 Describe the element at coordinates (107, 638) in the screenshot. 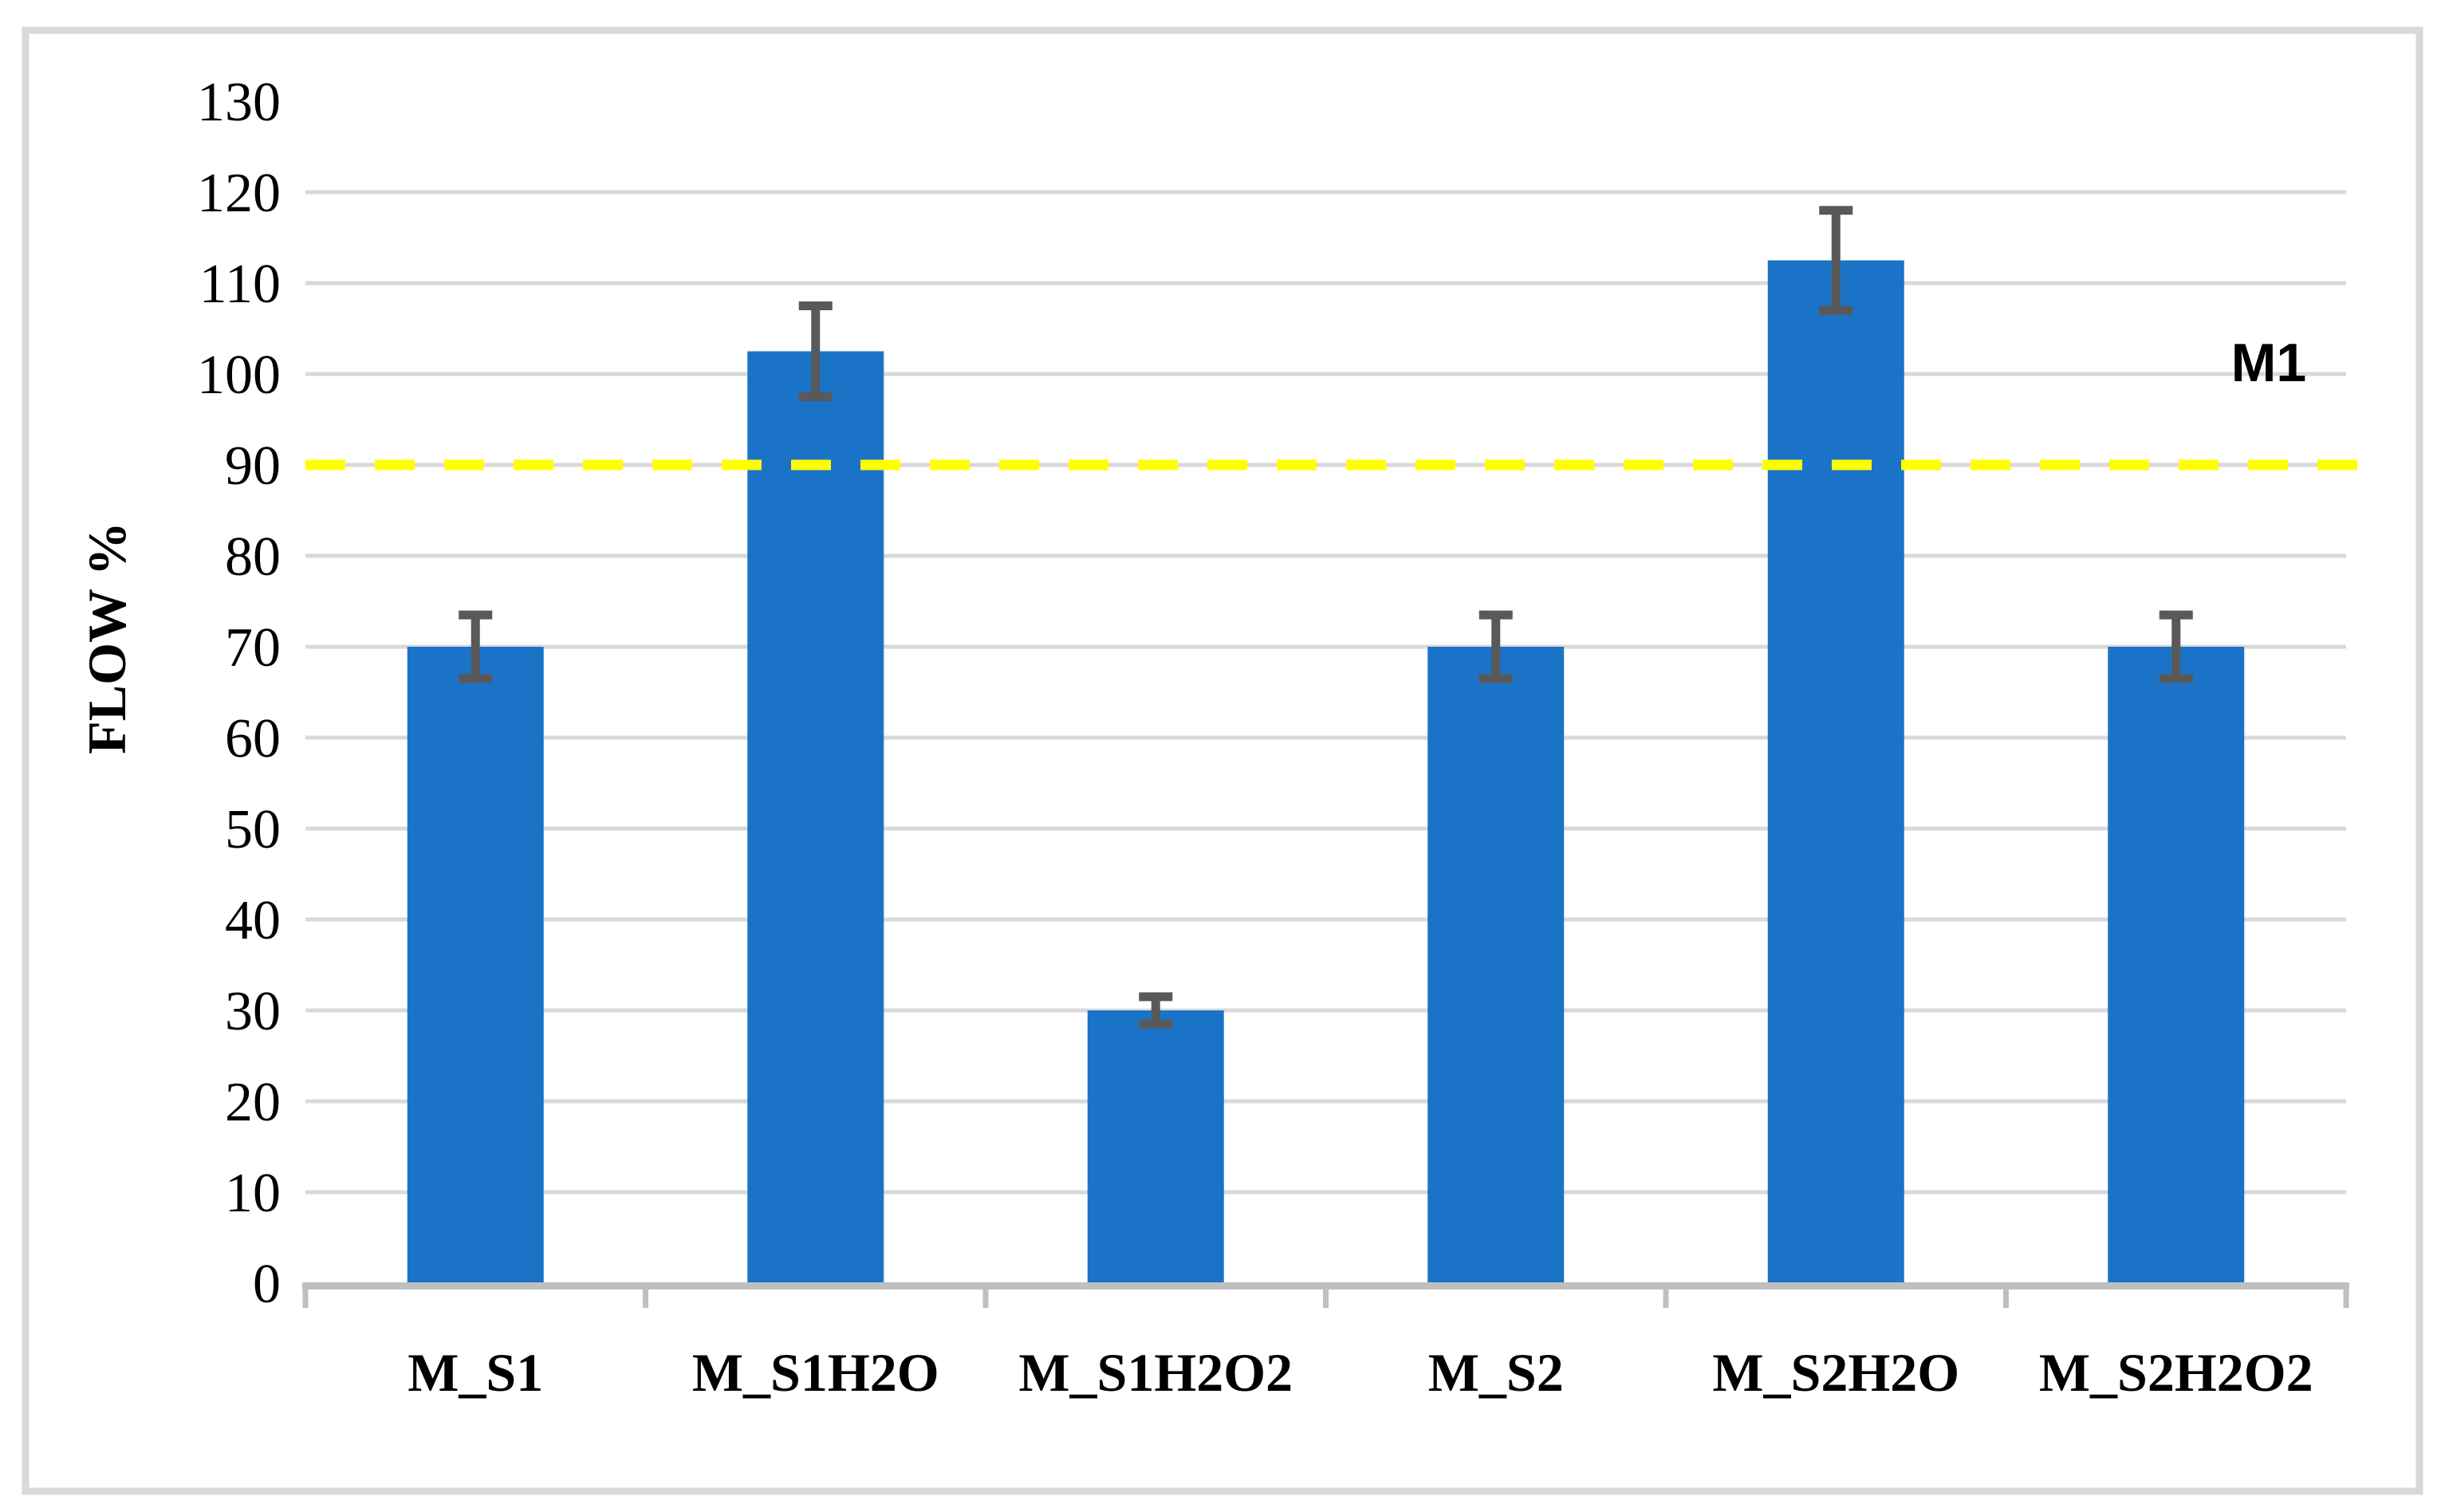

I see `y-axis-title: FLOW %` at that location.